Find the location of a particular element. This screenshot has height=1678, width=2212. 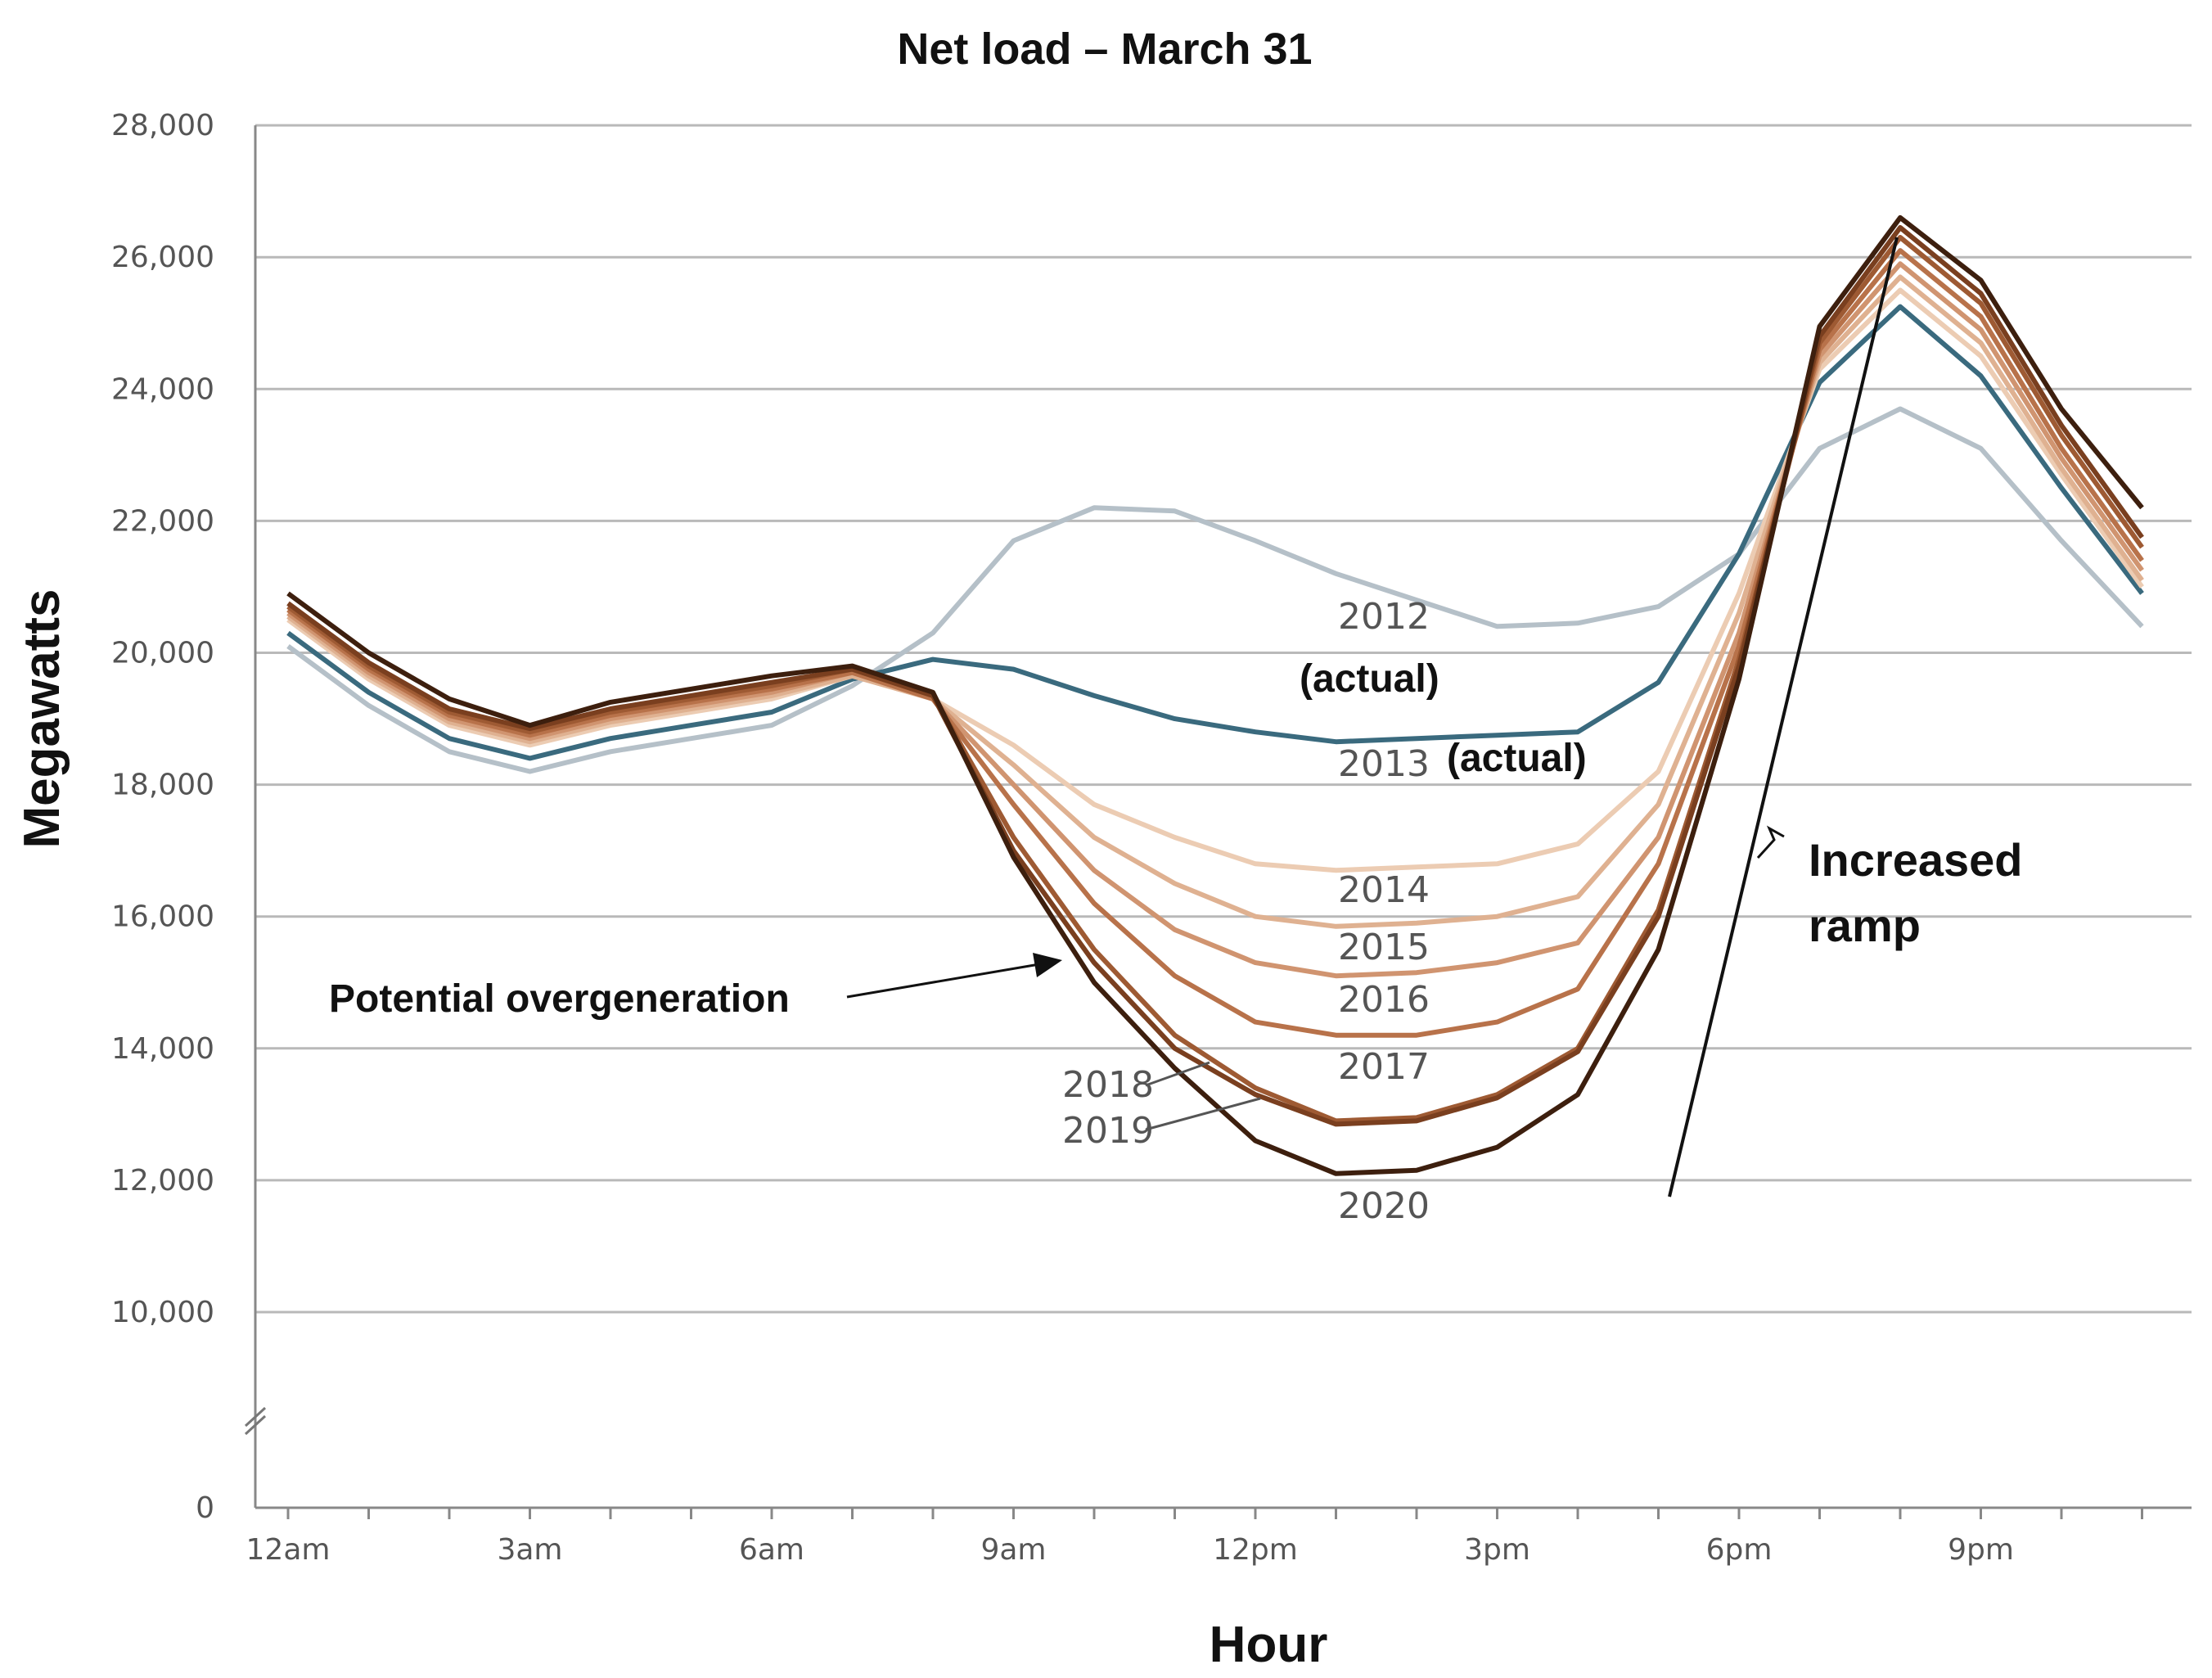

y-tick-label: 18,000 is located at coordinates (162, 785).